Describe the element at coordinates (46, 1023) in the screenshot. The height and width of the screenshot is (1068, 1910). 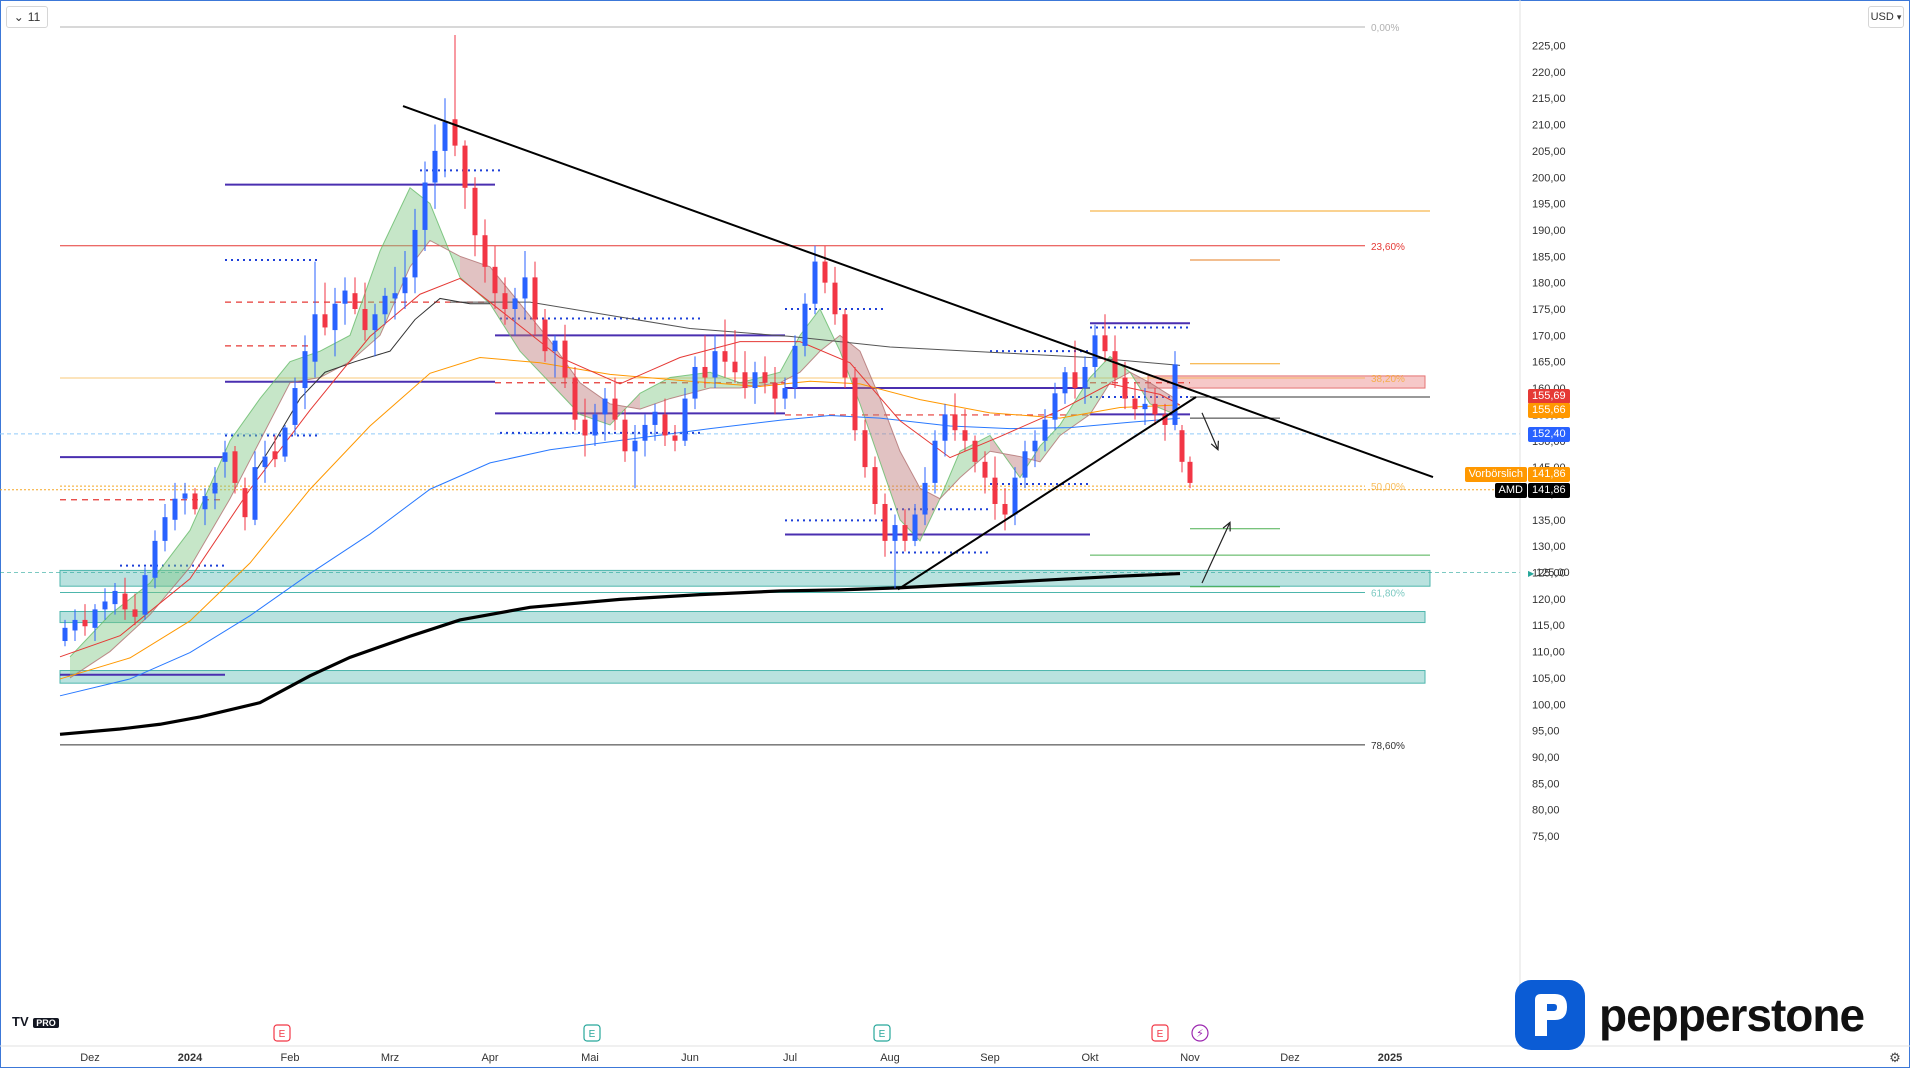
I see `platform-badge: PRO` at that location.